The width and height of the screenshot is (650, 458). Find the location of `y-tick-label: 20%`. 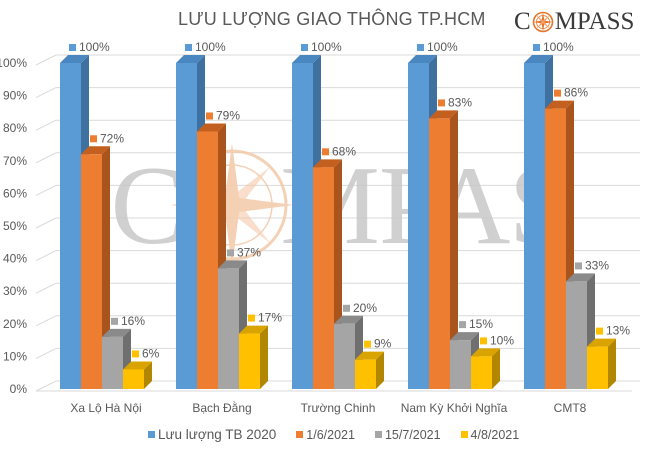

y-tick-label: 20% is located at coordinates (15, 324).